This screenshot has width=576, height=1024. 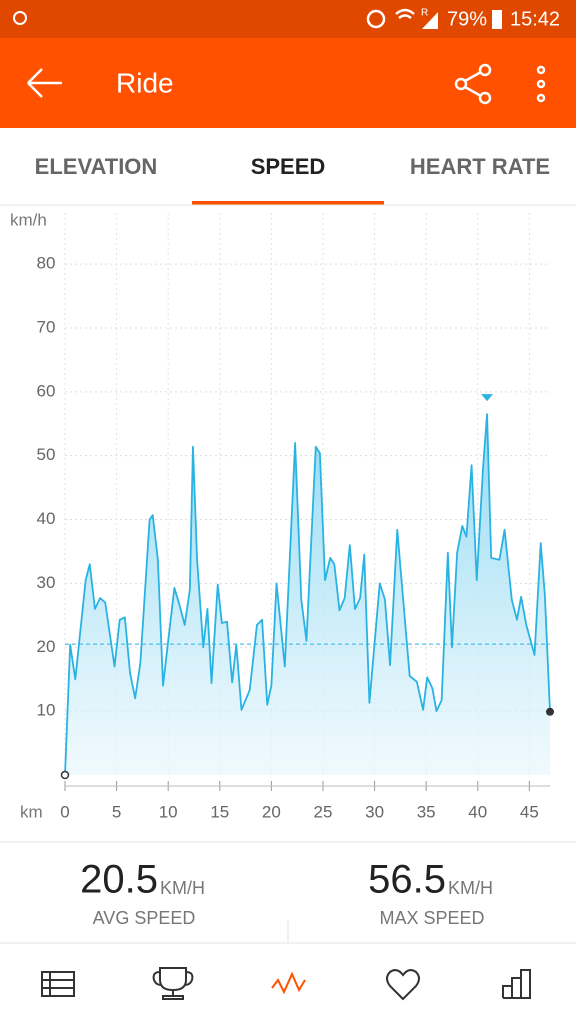 What do you see at coordinates (145, 82) in the screenshot?
I see `header-title: Ride` at bounding box center [145, 82].